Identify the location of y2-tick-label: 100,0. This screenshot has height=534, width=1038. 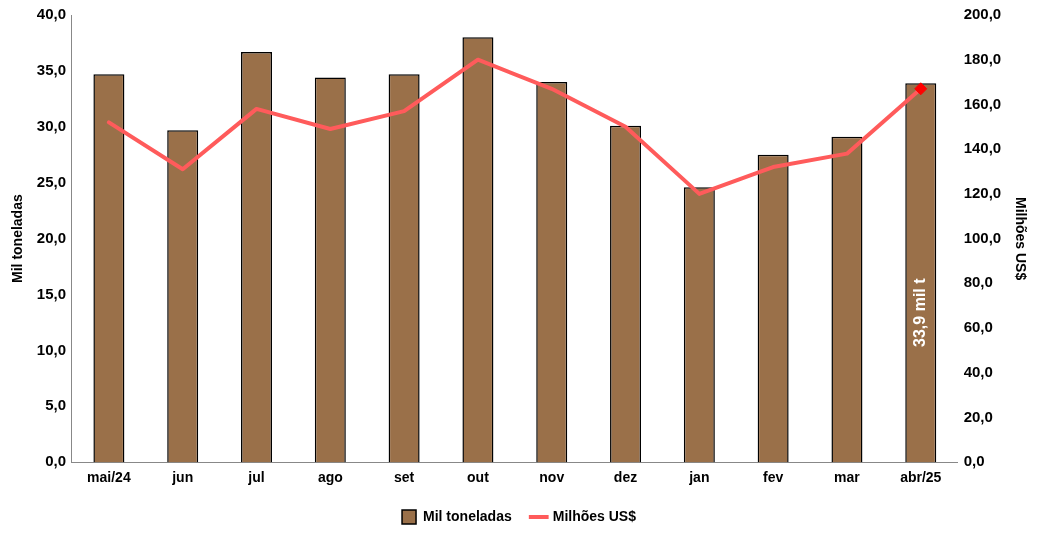
(982, 237).